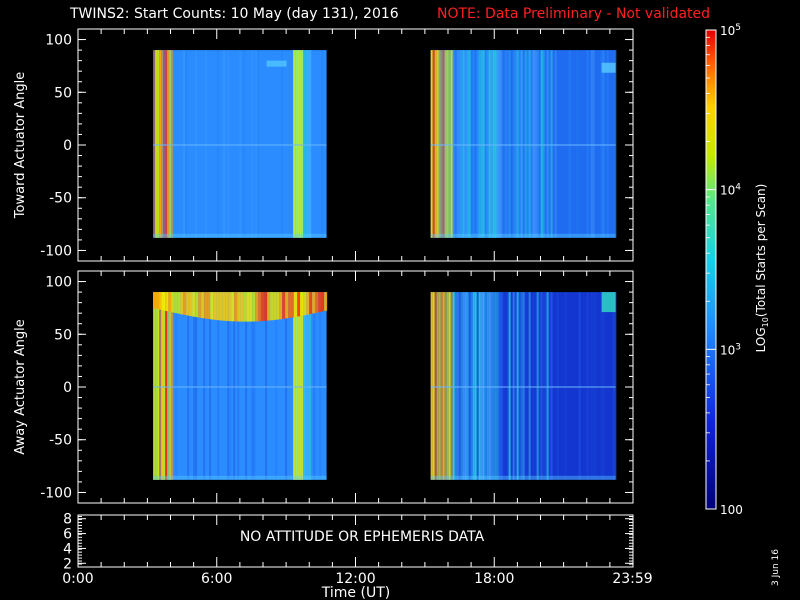 The image size is (800, 600). What do you see at coordinates (67, 520) in the screenshot?
I see `y-tick-label: 8` at bounding box center [67, 520].